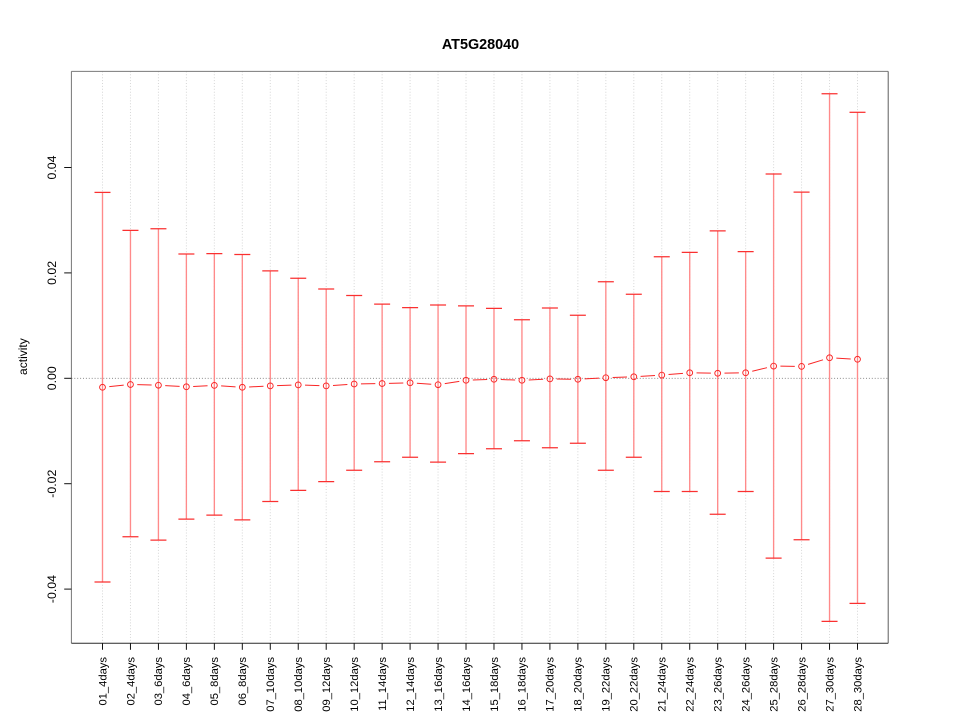  What do you see at coordinates (495, 684) in the screenshot?
I see `svg-text: 15_18days` at bounding box center [495, 684].